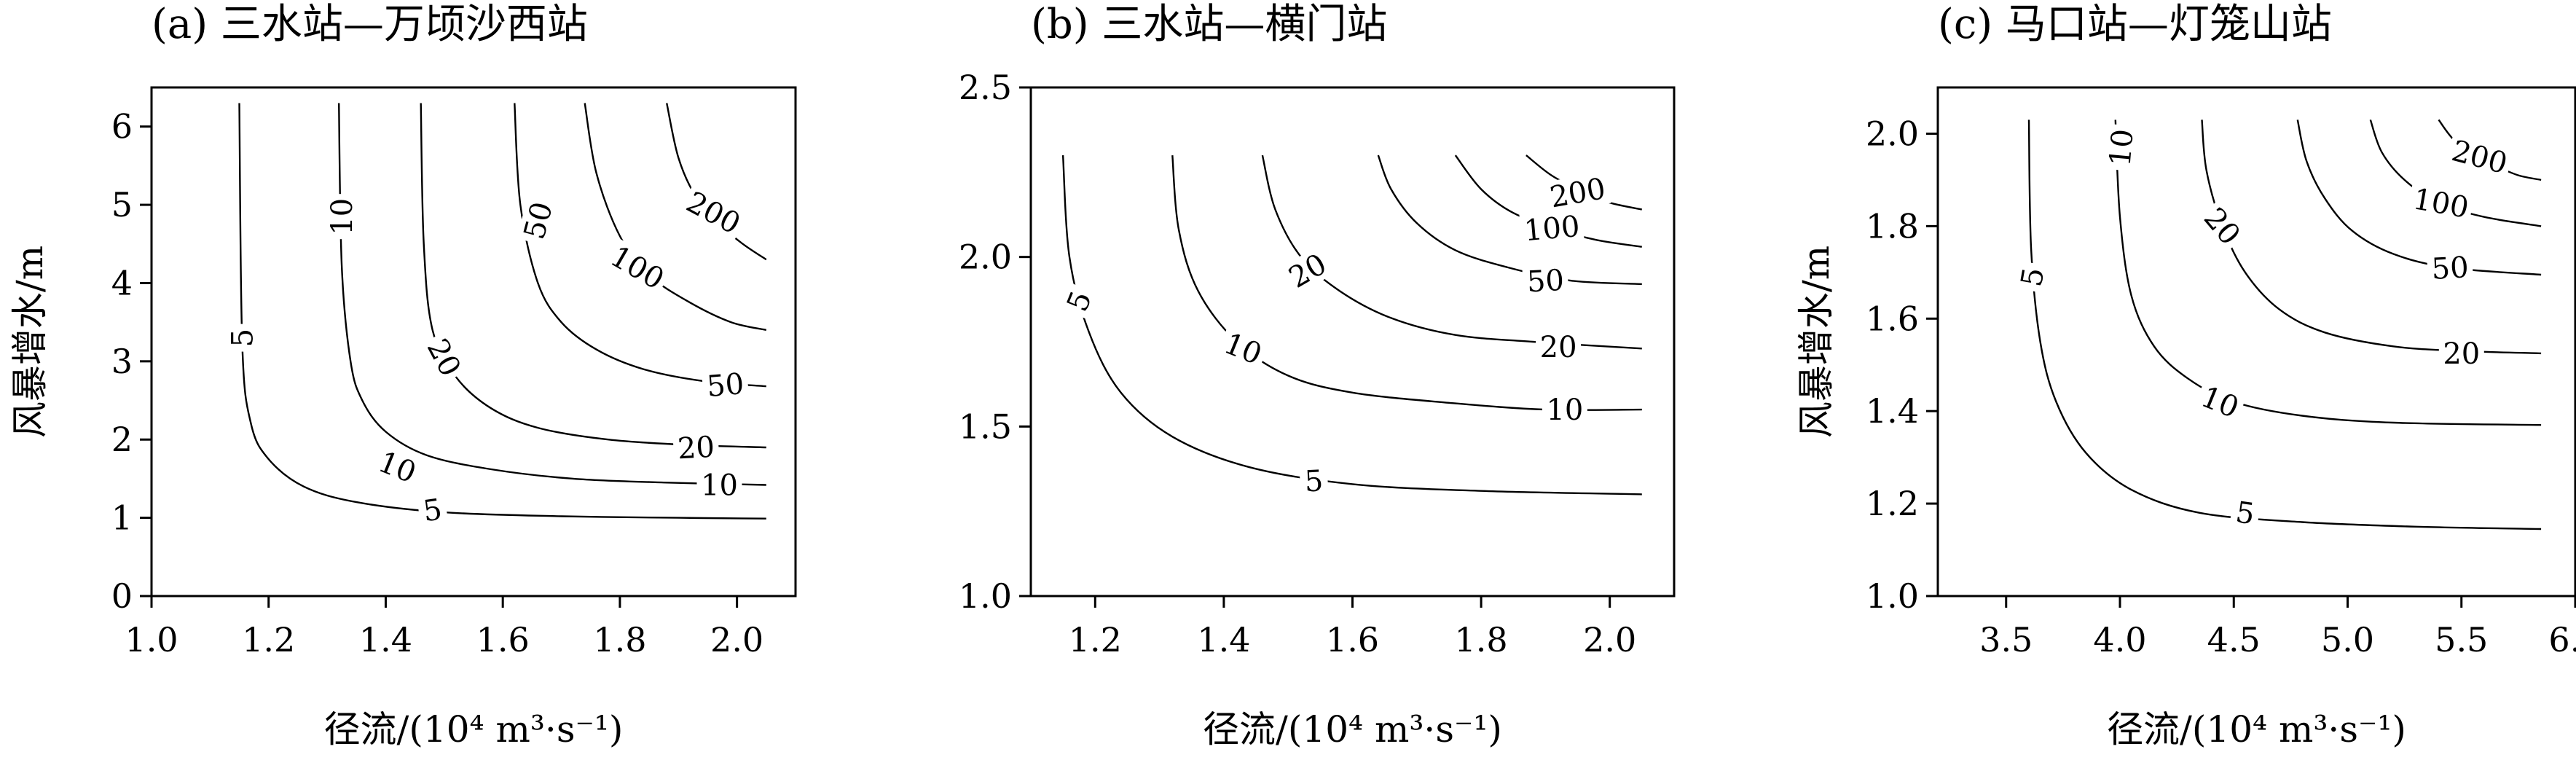 This screenshot has width=2576, height=760. I want to click on x-tick-label: 2.0, so click(736, 639).